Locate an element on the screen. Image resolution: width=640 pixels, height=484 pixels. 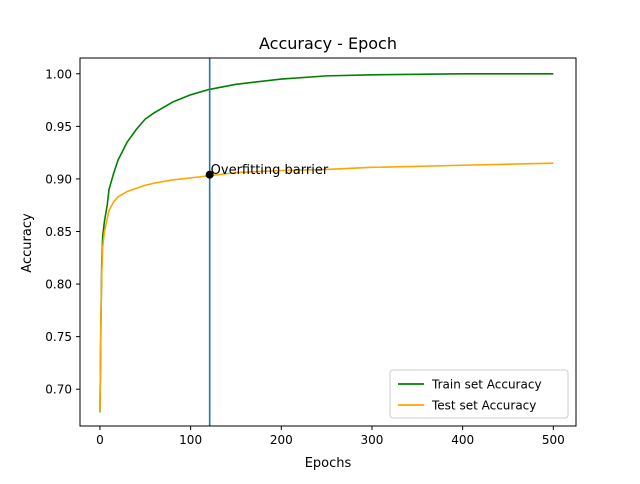
x-tick-label: 100 is located at coordinates (190, 440).